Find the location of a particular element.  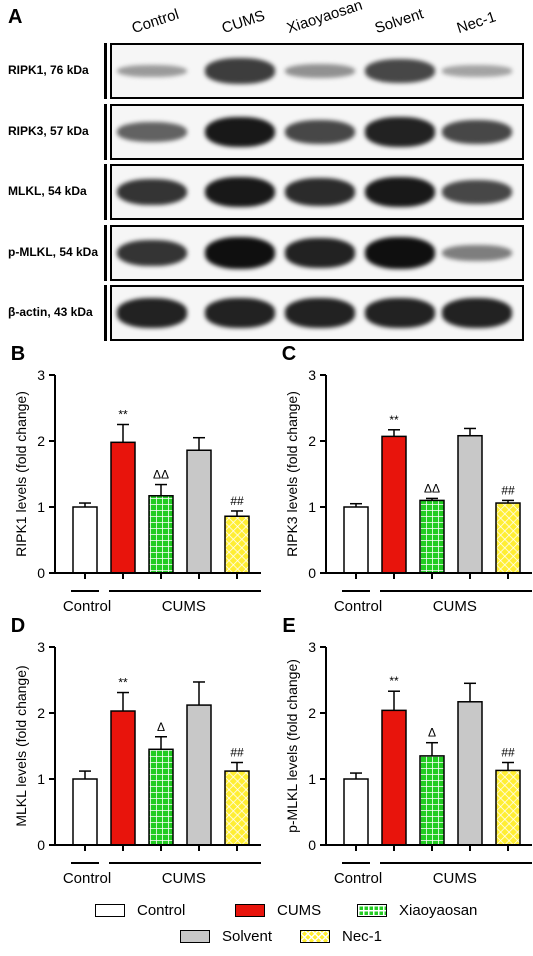

panel-letter: B is located at coordinates (18, 354).